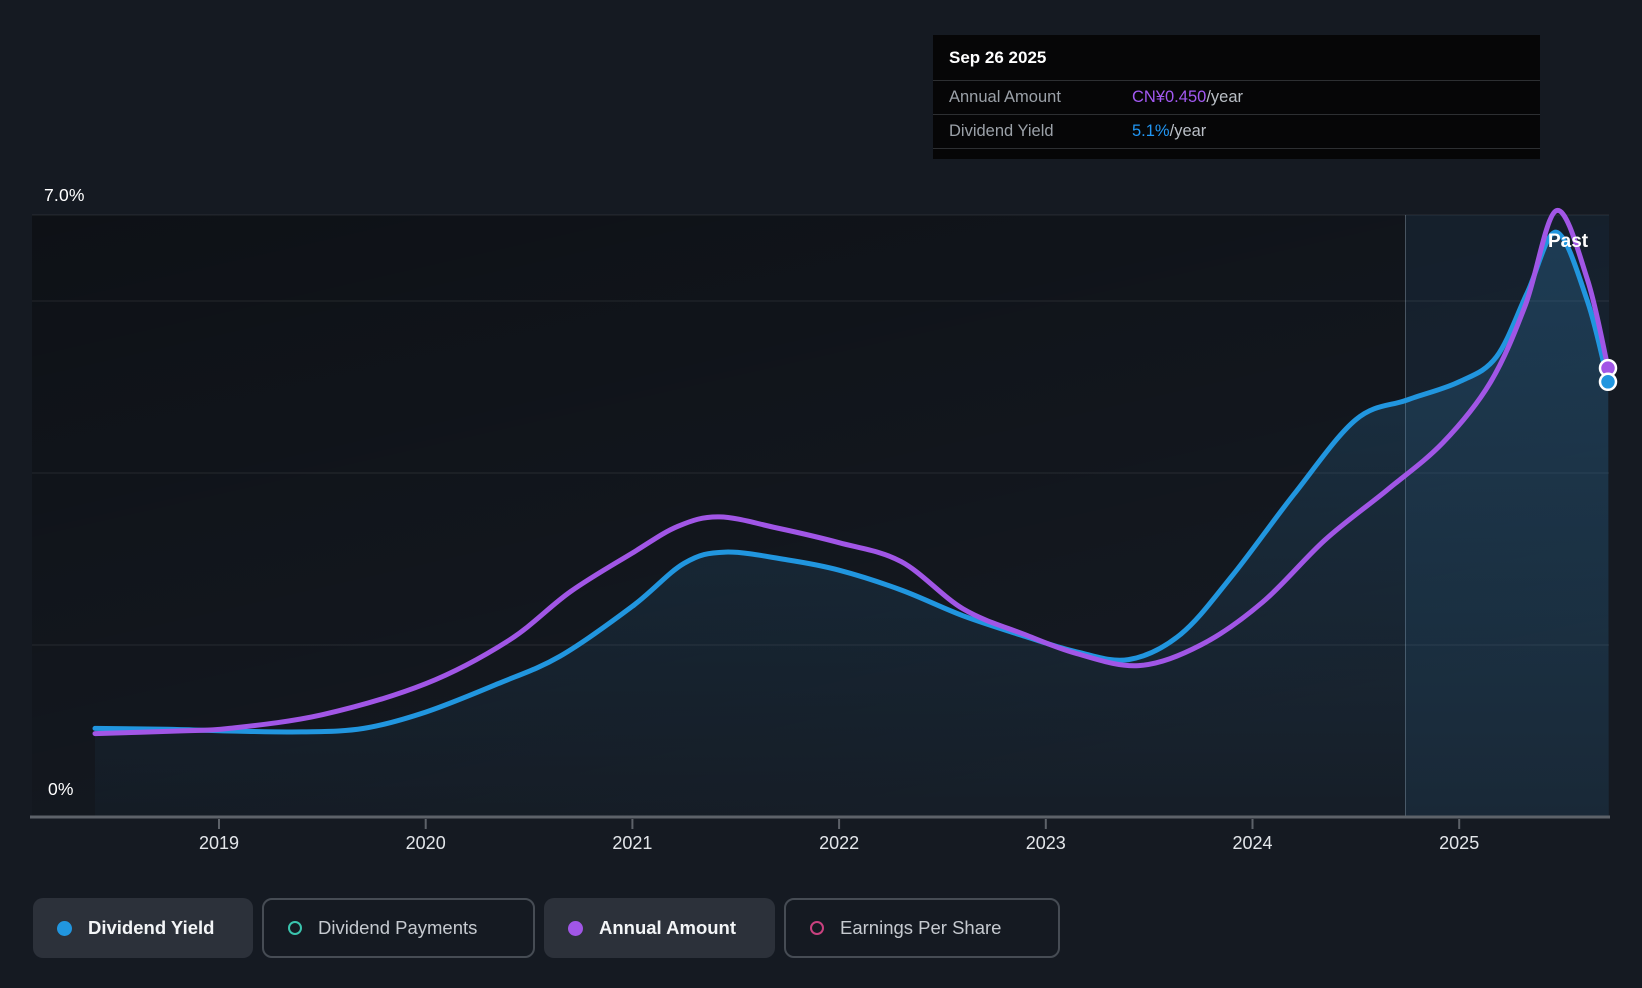 The image size is (1642, 988). Describe the element at coordinates (575, 928) in the screenshot. I see `annual-amount-dot-icon` at that location.